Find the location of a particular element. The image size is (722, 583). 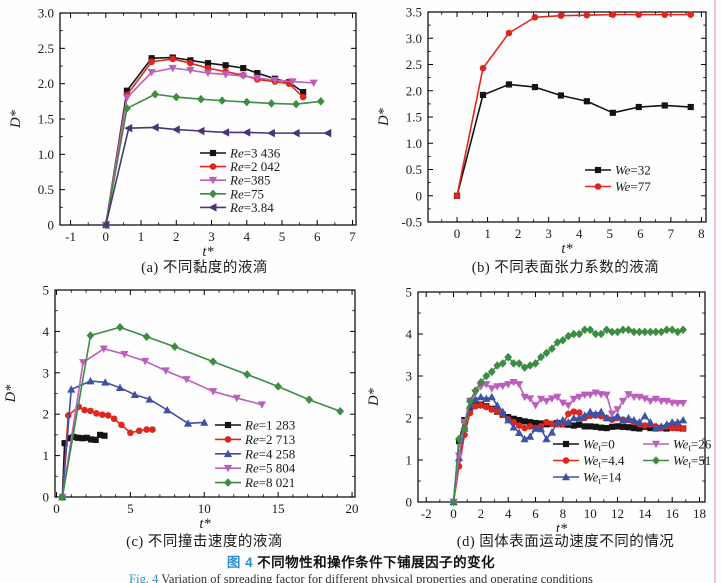

figure-caption: 图 4 不同物性和操作条件下铺展因子的变化 is located at coordinates (361, 563).